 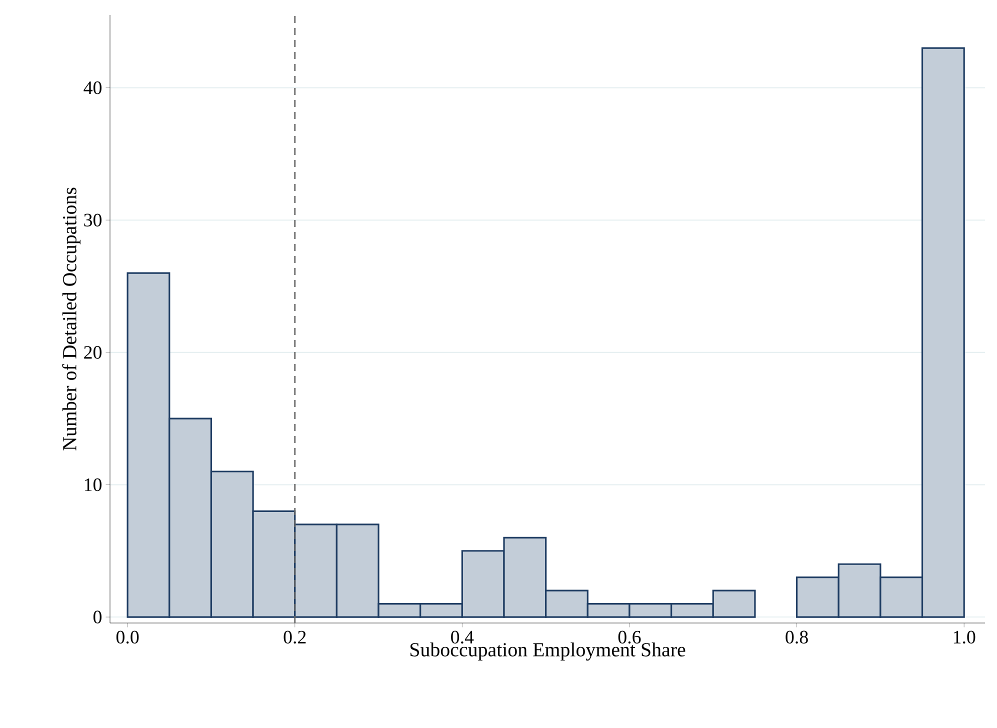 I want to click on x-tick-label: 0.2, so click(x=295, y=637).